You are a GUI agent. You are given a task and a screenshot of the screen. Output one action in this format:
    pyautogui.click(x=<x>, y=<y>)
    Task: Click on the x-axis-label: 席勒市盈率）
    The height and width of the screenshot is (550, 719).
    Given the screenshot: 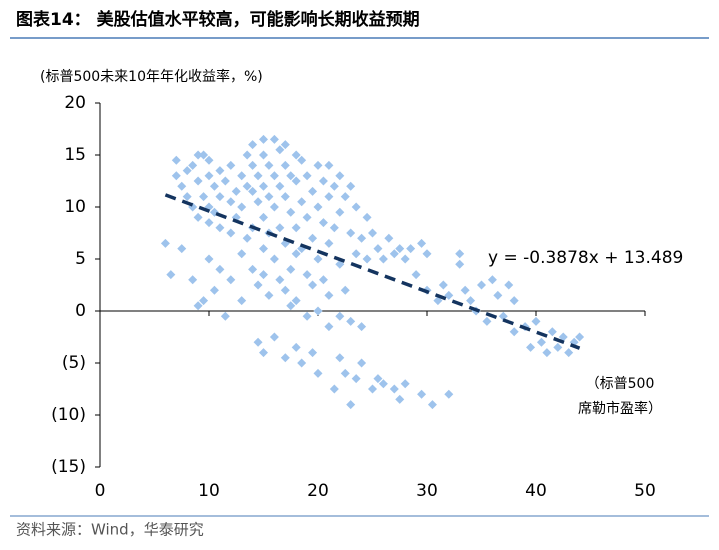 What is the action you would take?
    pyautogui.click(x=620, y=408)
    